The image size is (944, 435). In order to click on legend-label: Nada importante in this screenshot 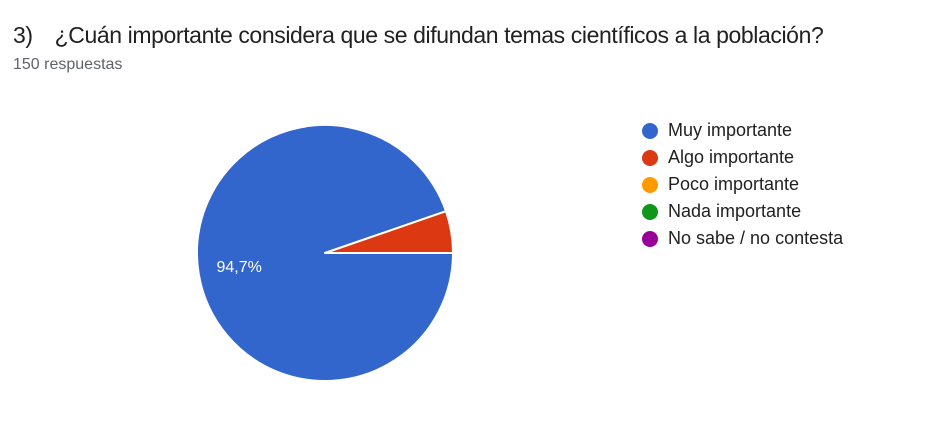, I will do `click(735, 211)`.